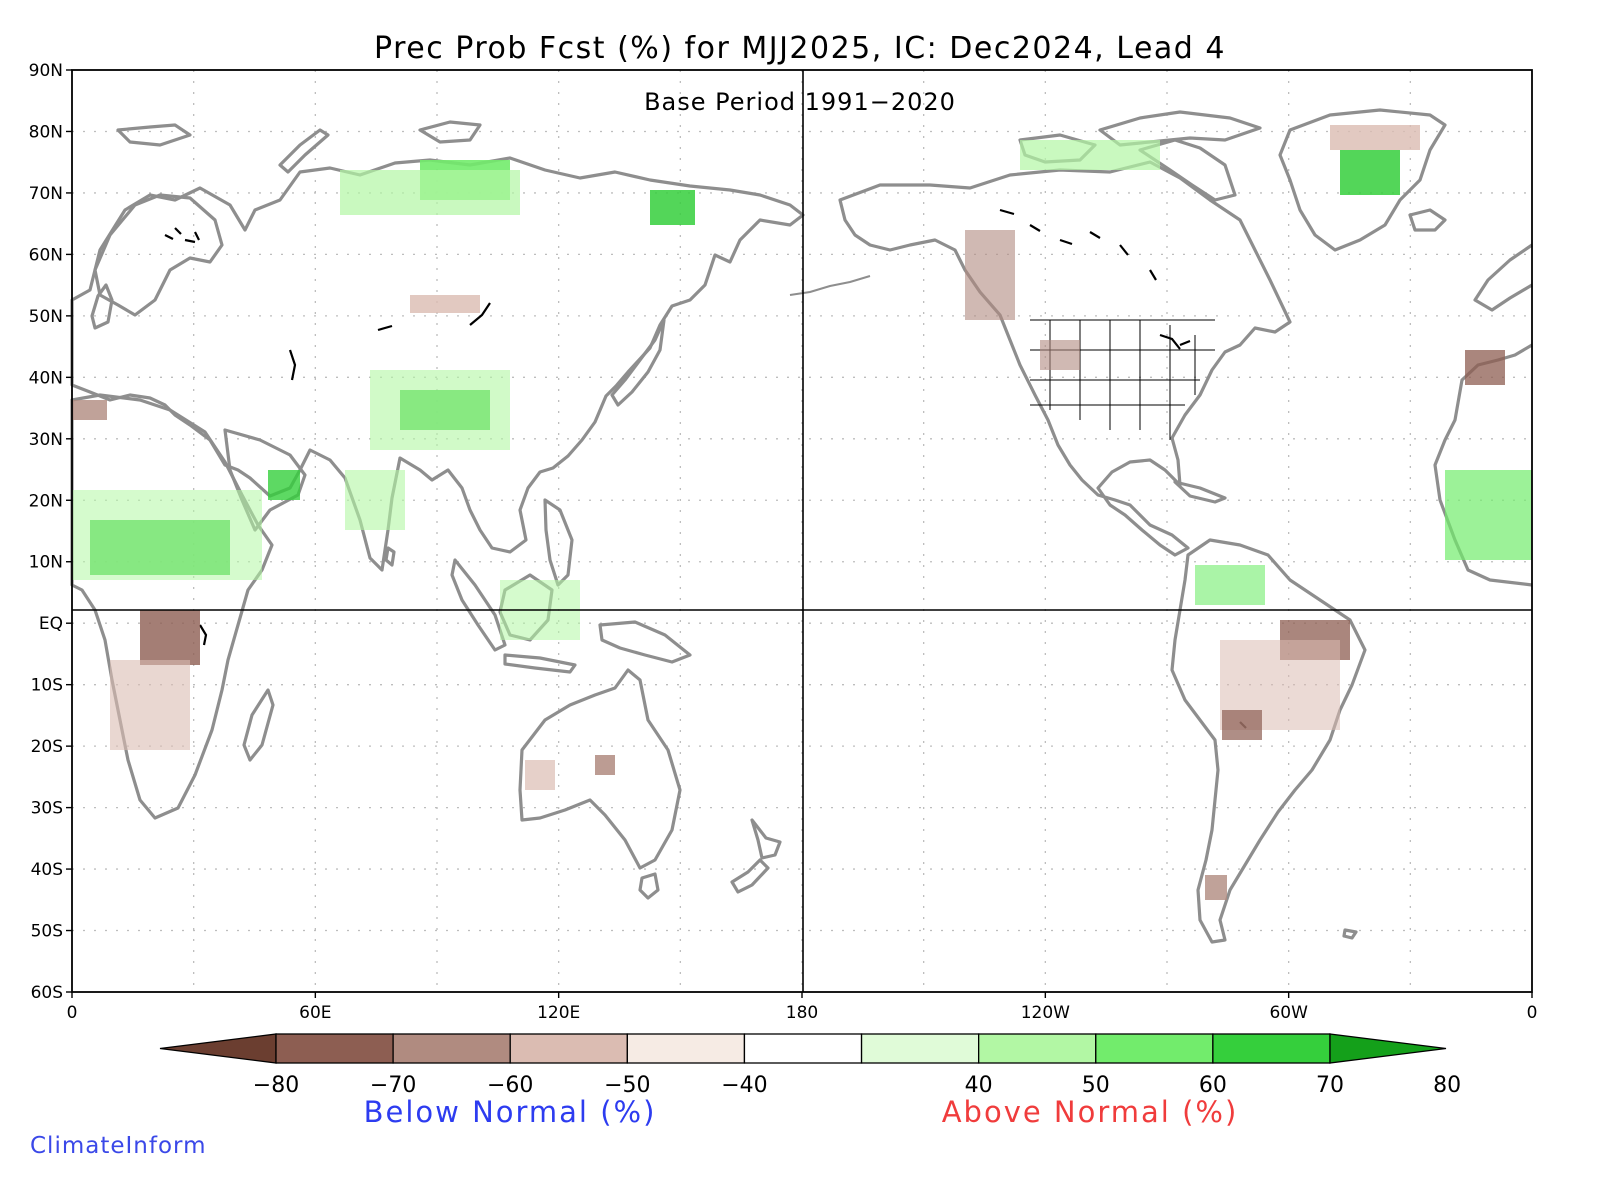  I want to click on dry-patch-australia-light, so click(540, 775).